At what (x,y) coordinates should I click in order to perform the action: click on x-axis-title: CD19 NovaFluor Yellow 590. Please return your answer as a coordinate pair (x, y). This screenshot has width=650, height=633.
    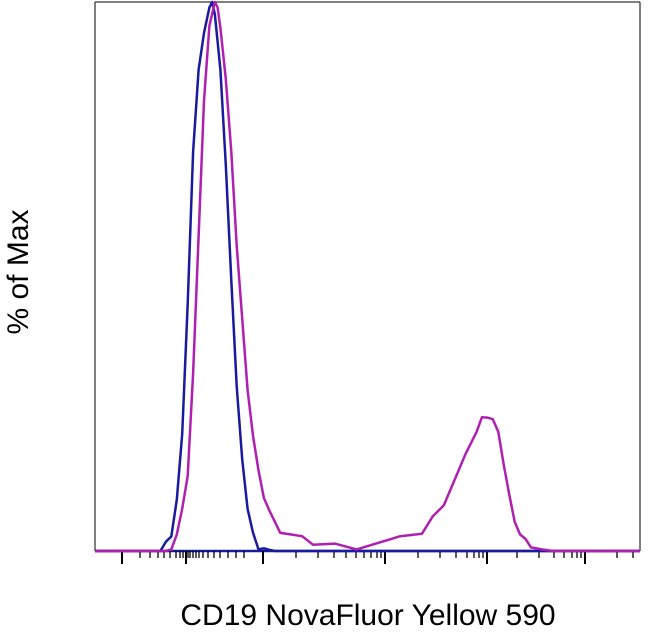
    Looking at the image, I should click on (367, 615).